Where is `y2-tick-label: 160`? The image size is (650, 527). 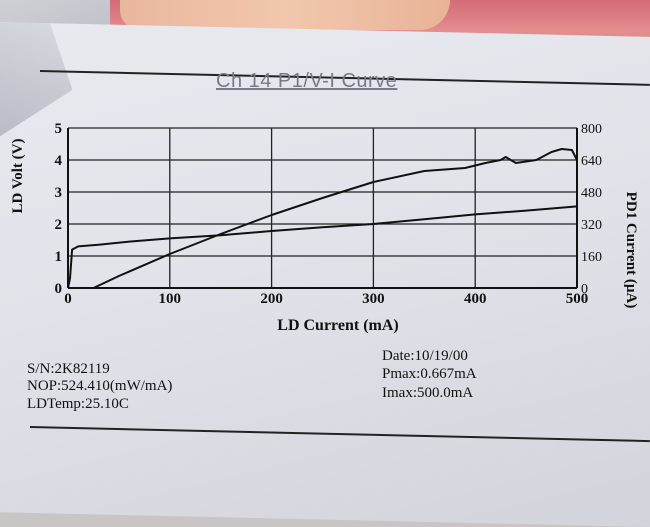
y2-tick-label: 160 is located at coordinates (591, 257).